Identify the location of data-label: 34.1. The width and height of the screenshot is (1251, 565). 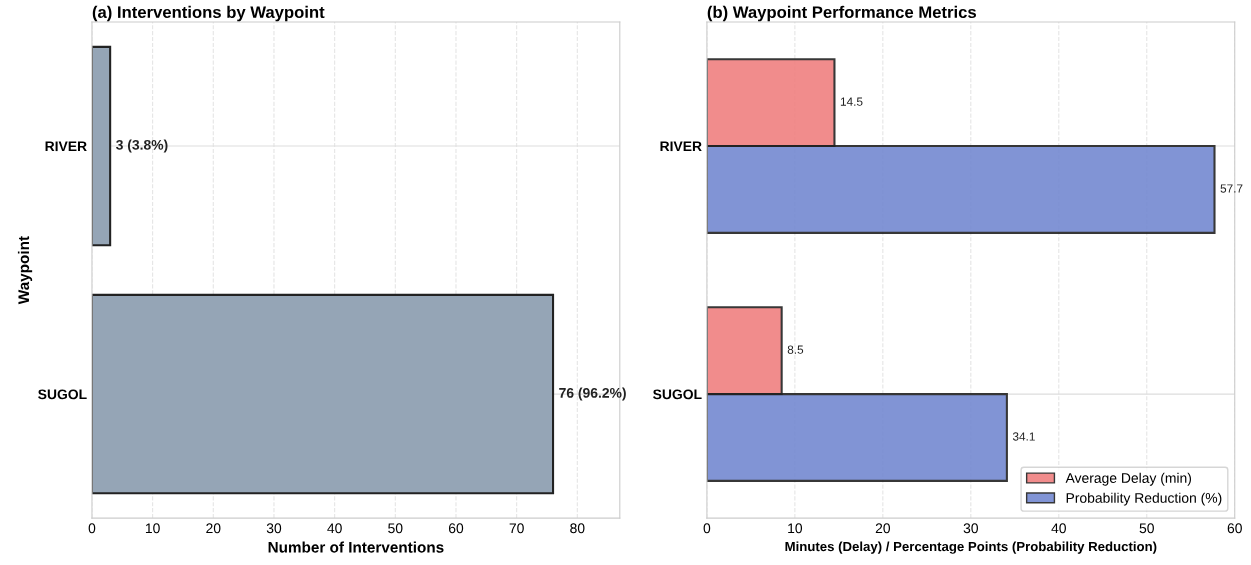
(1023, 436).